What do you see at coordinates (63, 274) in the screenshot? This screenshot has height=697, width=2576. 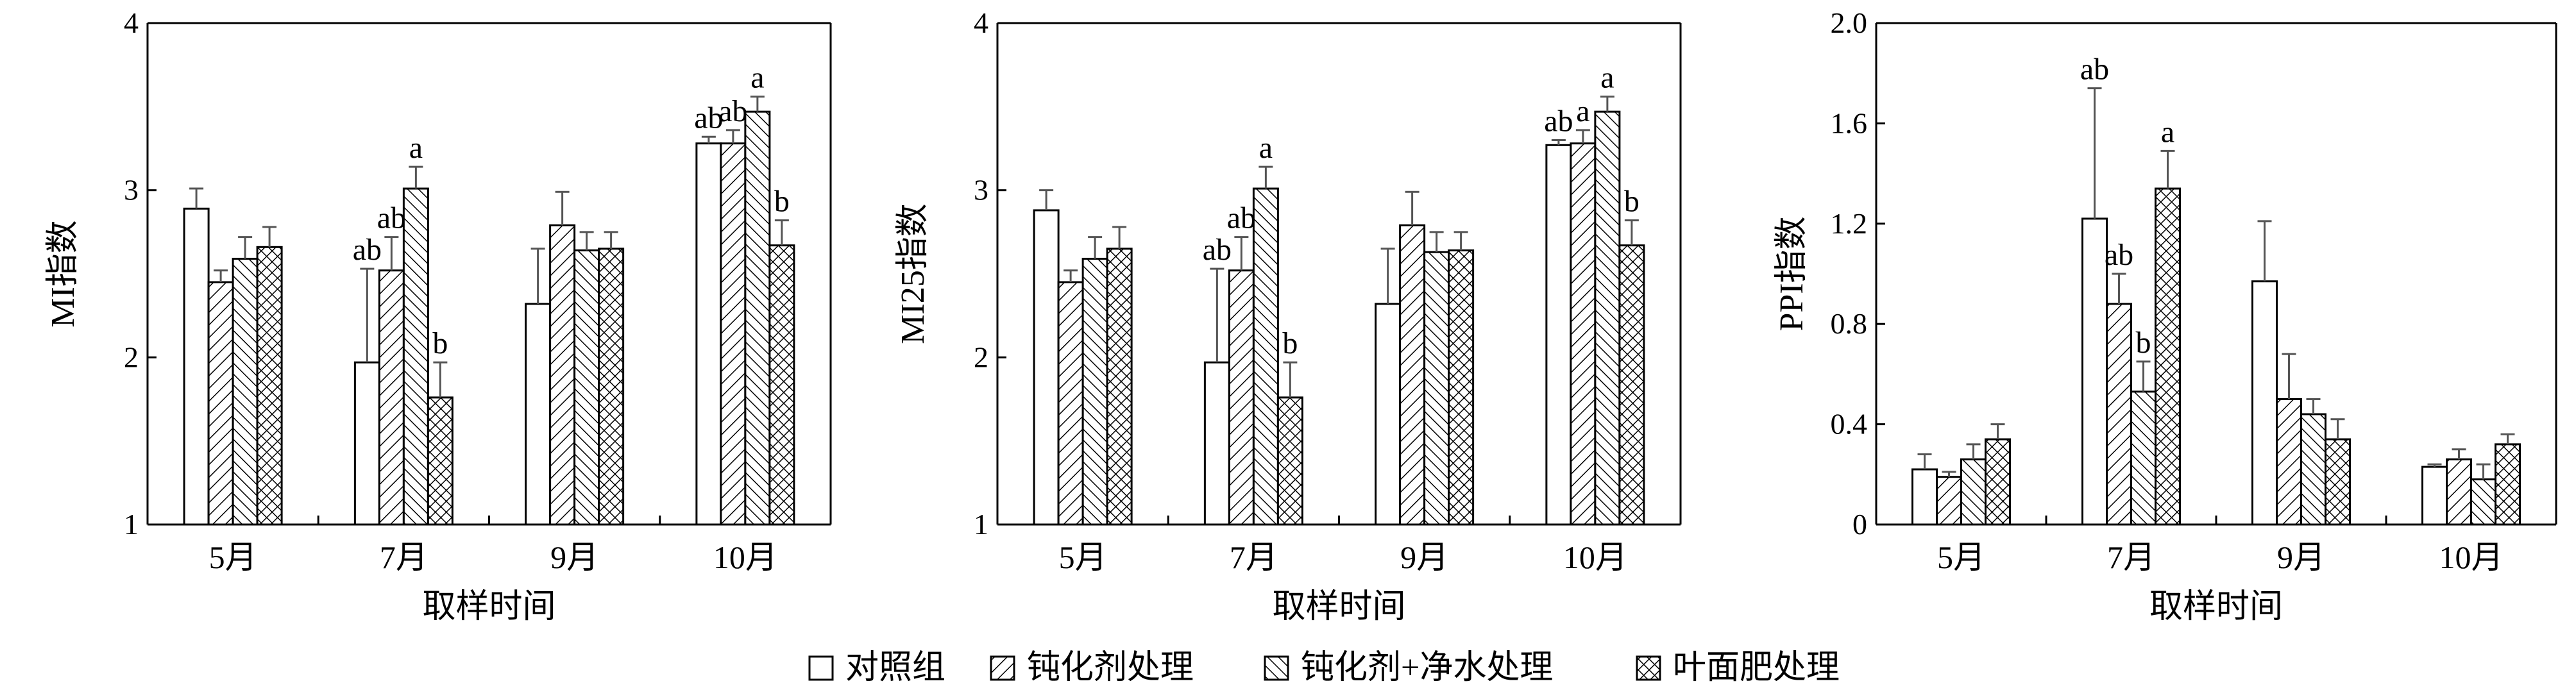 I see `y-axis-title: MI指数` at bounding box center [63, 274].